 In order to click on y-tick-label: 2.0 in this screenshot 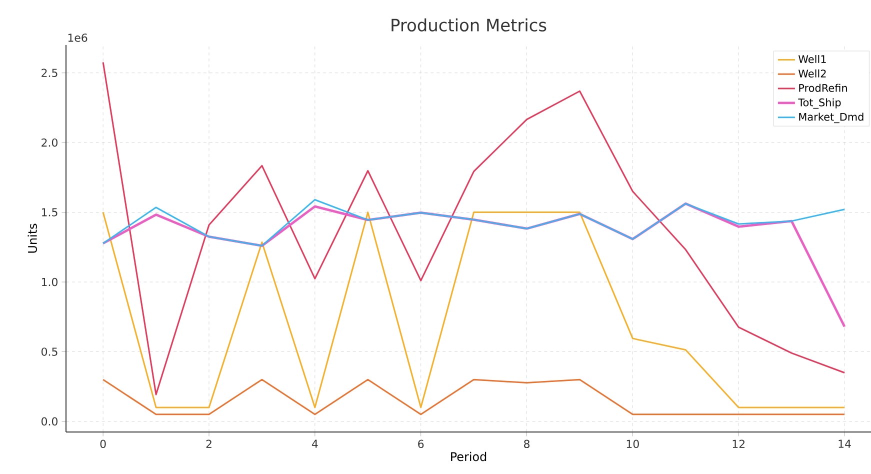, I will do `click(50, 142)`.